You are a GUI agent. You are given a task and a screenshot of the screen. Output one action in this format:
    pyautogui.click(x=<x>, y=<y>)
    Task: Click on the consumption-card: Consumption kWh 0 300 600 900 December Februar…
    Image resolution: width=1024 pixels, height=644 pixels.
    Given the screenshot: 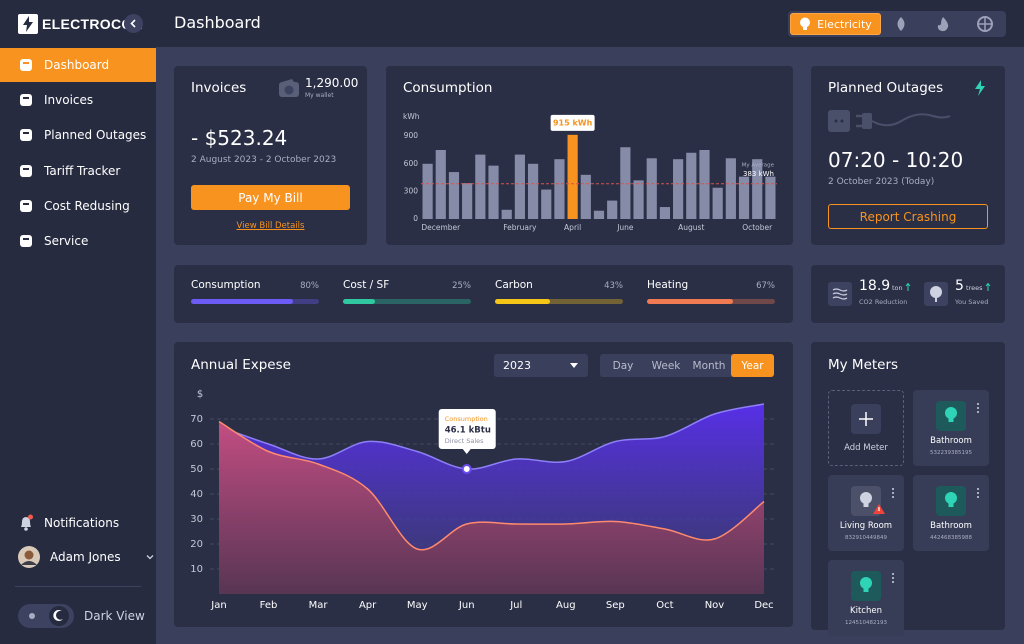 What is the action you would take?
    pyautogui.click(x=589, y=155)
    